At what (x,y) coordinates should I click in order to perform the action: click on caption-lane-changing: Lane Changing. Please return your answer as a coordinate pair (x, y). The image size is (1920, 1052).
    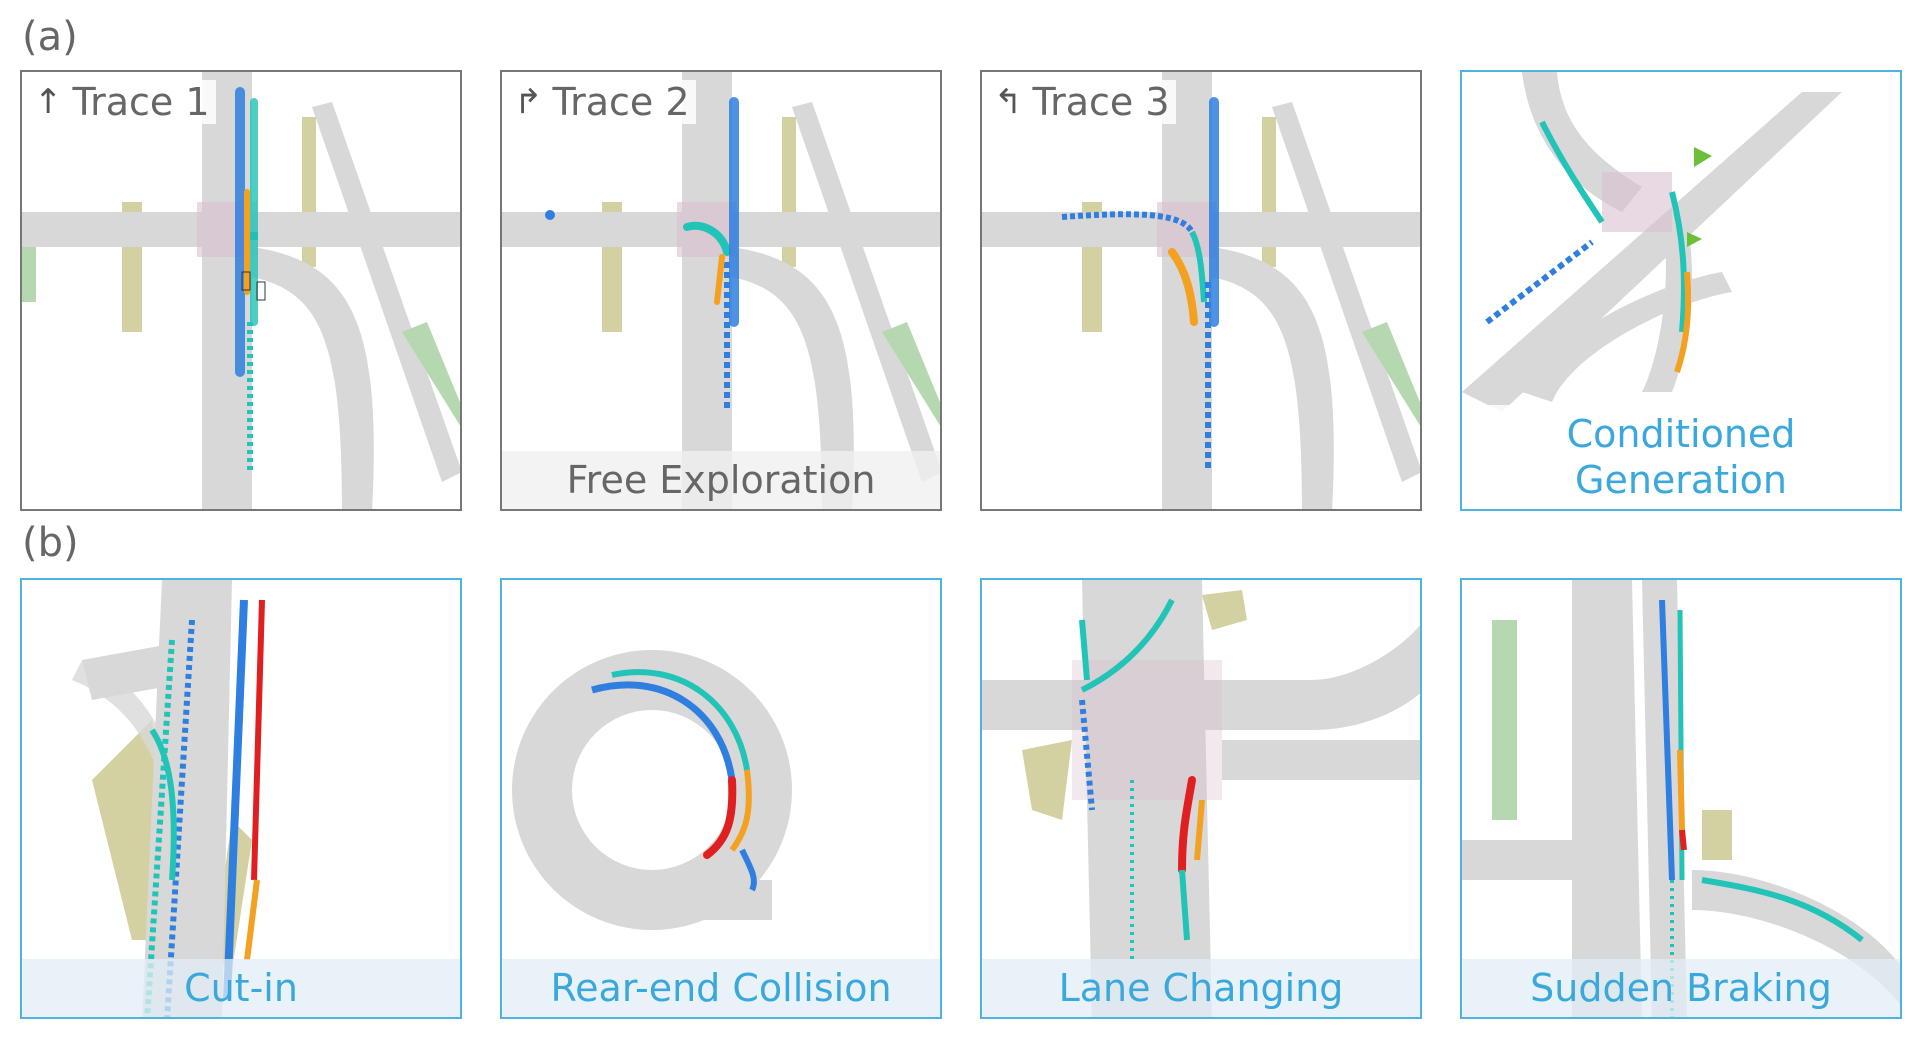
    Looking at the image, I should click on (1201, 988).